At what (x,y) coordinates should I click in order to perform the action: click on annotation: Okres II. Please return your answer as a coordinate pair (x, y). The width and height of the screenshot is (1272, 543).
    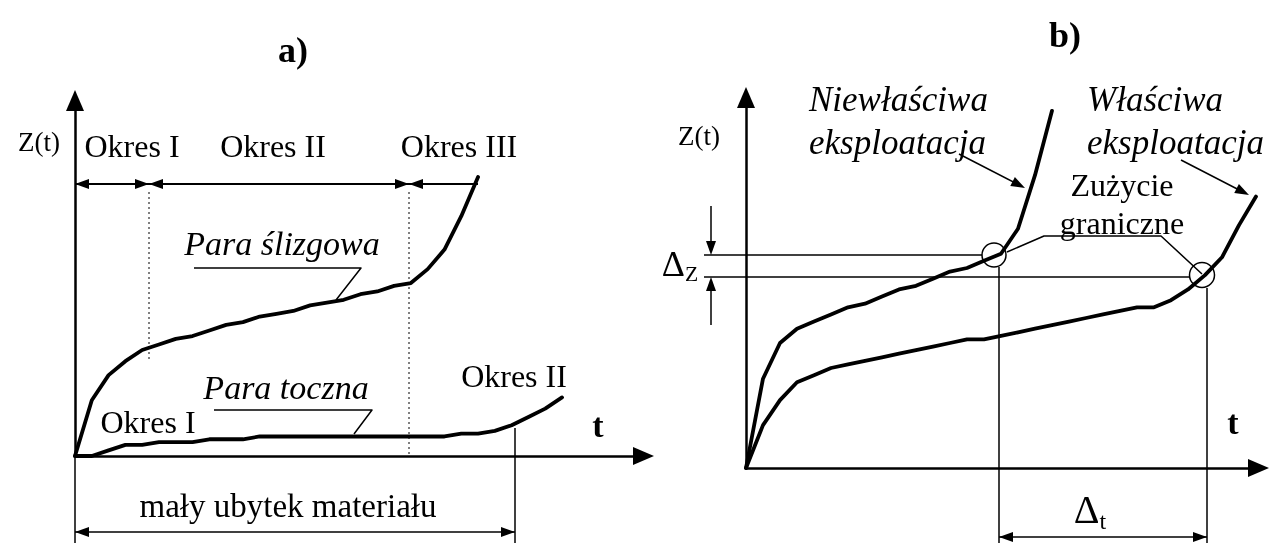
    Looking at the image, I should click on (514, 376).